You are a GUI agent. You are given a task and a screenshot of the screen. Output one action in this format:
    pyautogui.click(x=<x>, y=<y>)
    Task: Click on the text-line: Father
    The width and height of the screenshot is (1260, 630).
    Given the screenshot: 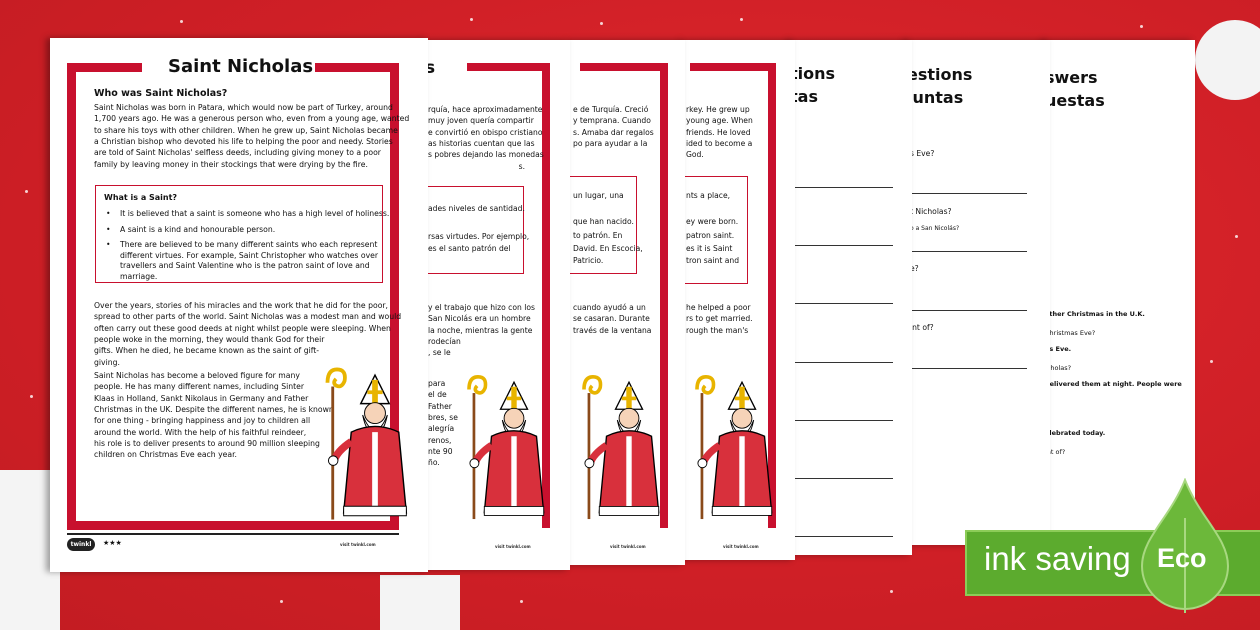 What is the action you would take?
    pyautogui.click(x=440, y=406)
    